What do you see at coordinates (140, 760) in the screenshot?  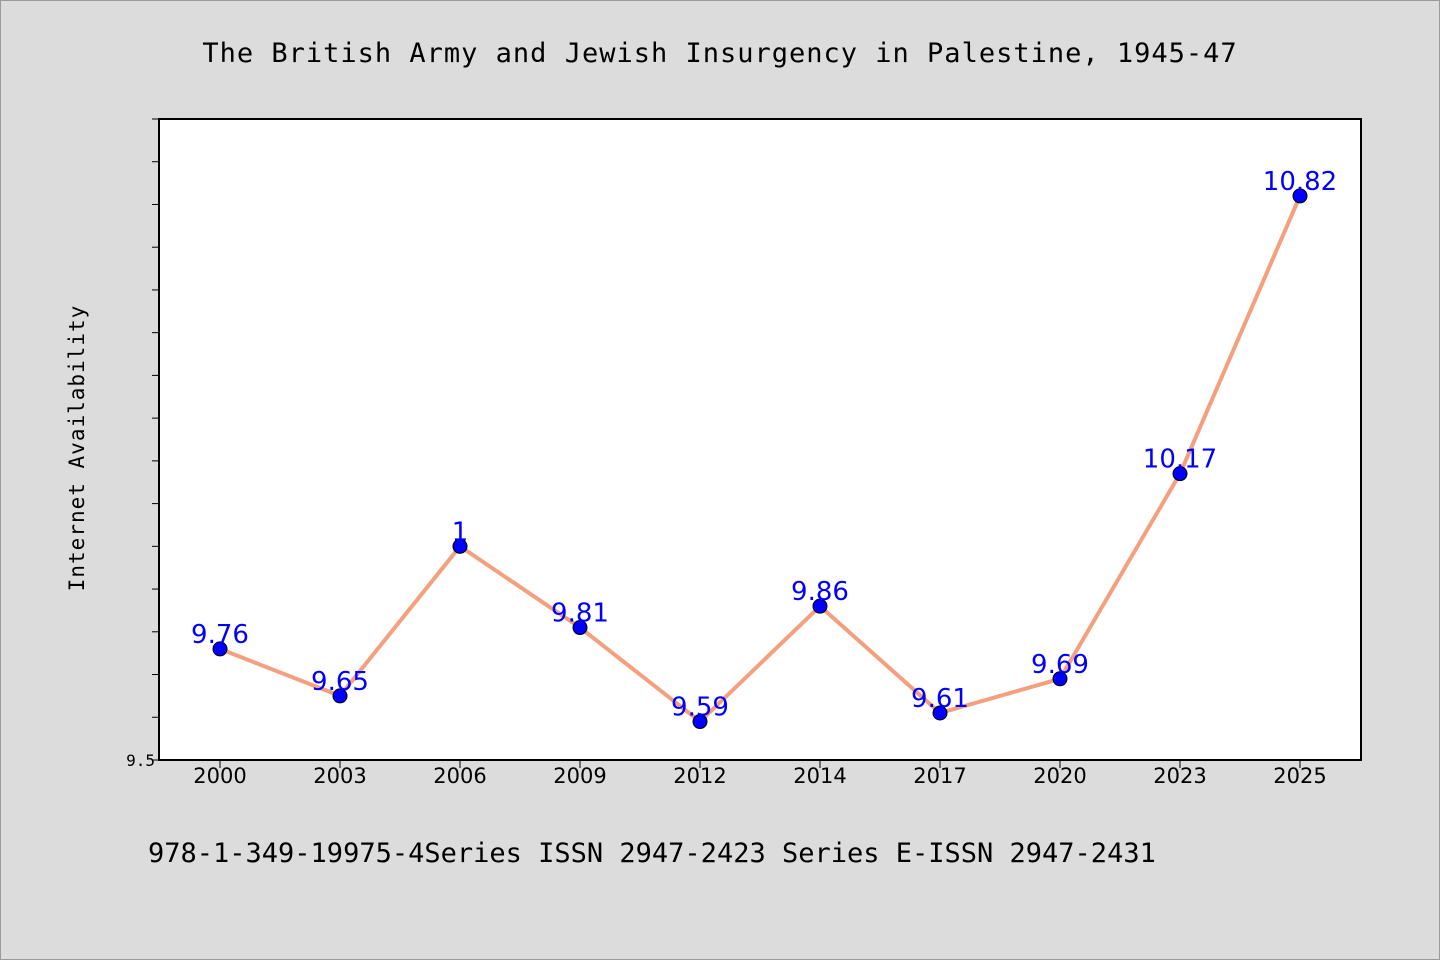 I see `y-tick-label: 9.5` at bounding box center [140, 760].